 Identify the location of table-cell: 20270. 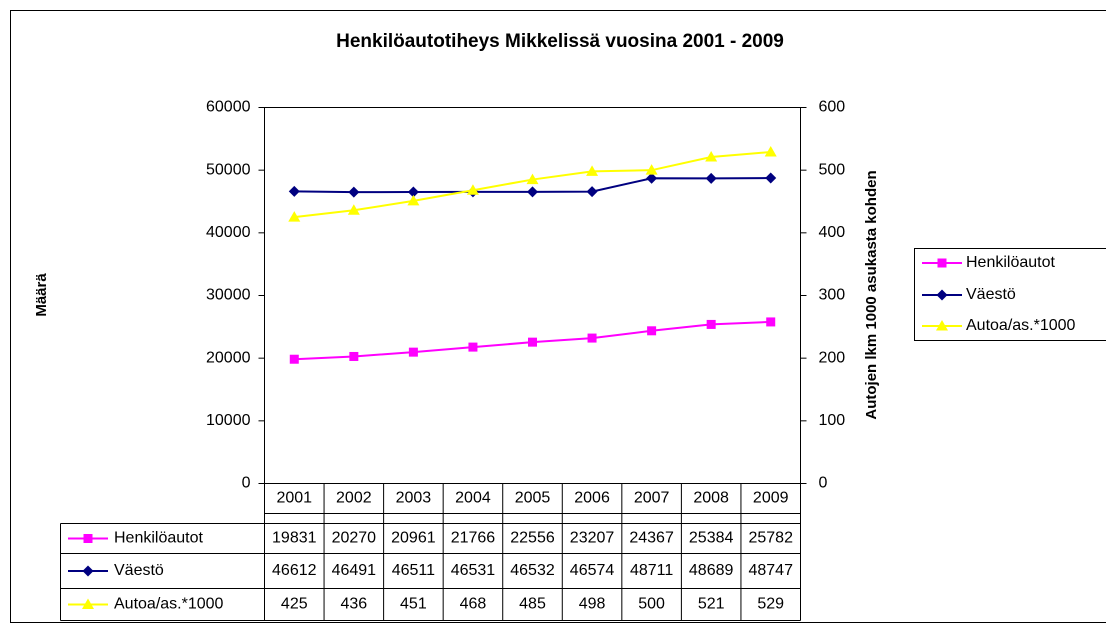
(354, 538).